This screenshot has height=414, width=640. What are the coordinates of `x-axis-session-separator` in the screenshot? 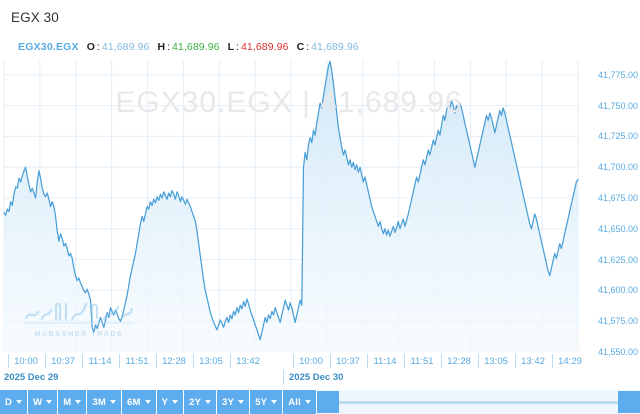 It's located at (283, 377).